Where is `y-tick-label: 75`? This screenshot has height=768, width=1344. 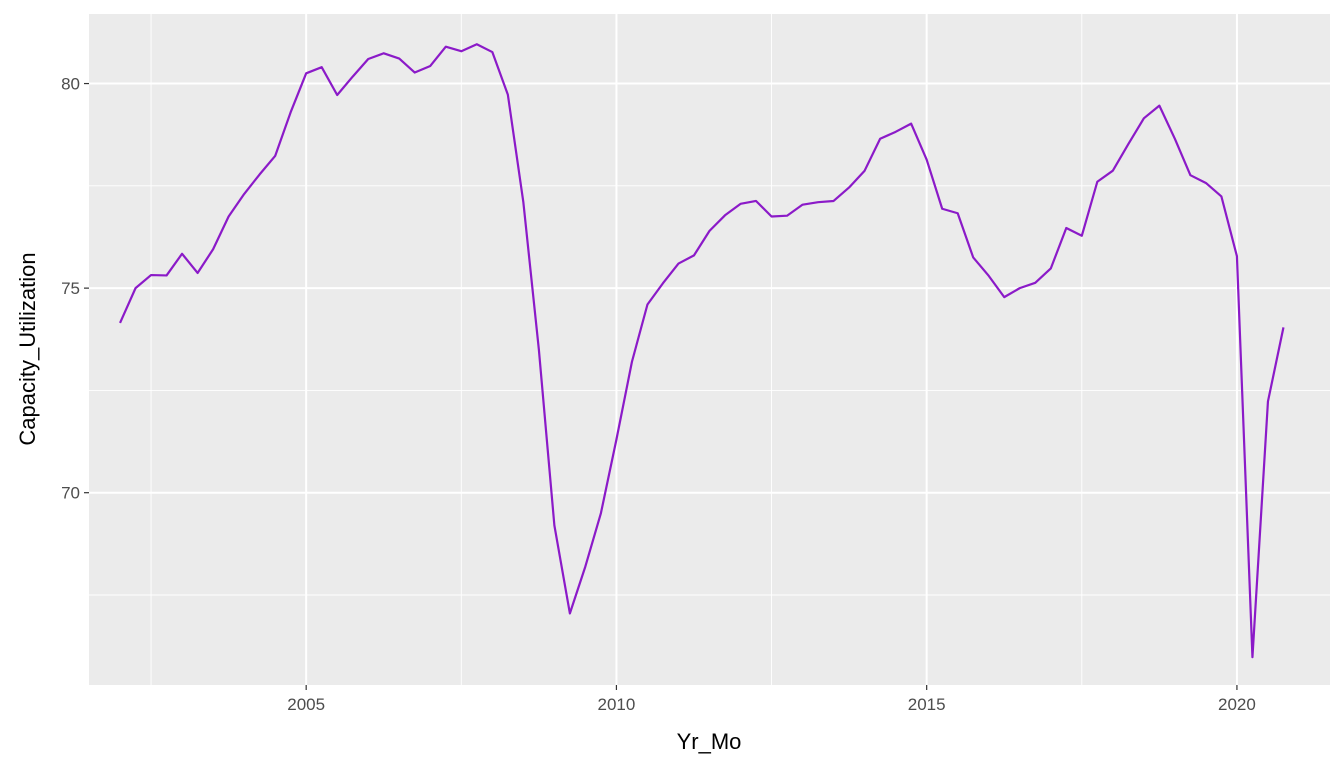
y-tick-label: 75 is located at coordinates (70, 288).